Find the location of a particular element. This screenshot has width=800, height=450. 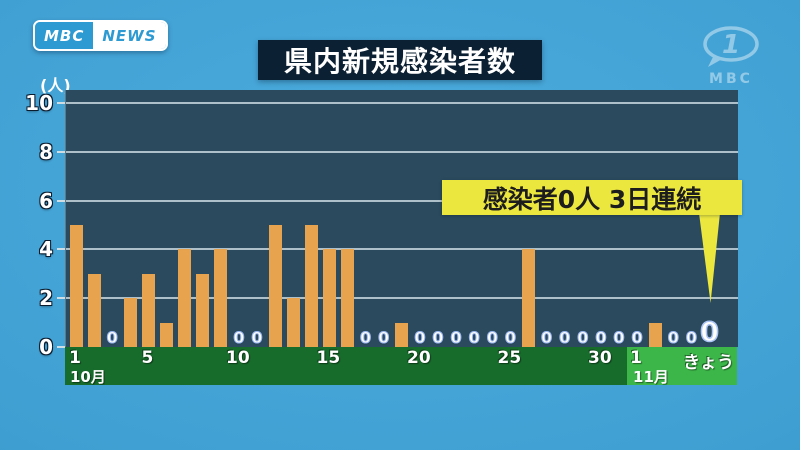

x-axis-band: 1 5 10 15 20 25 30 1 きょう 10月 11月 is located at coordinates (401, 366).